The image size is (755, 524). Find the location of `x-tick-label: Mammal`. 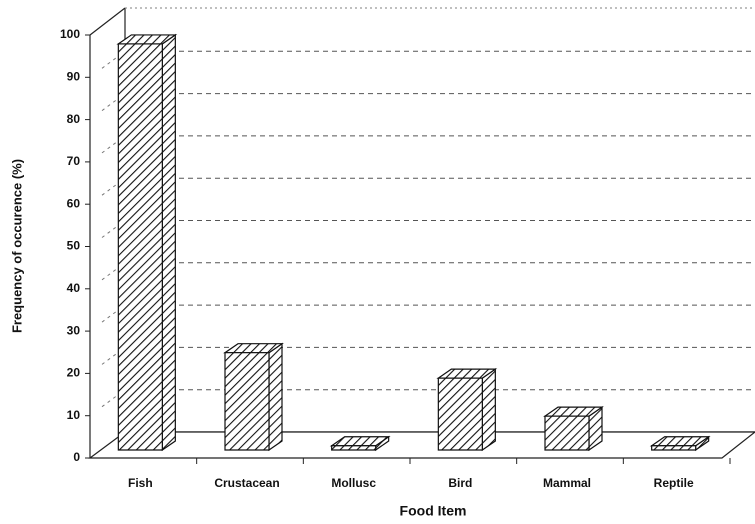

x-tick-label: Mammal is located at coordinates (567, 483).